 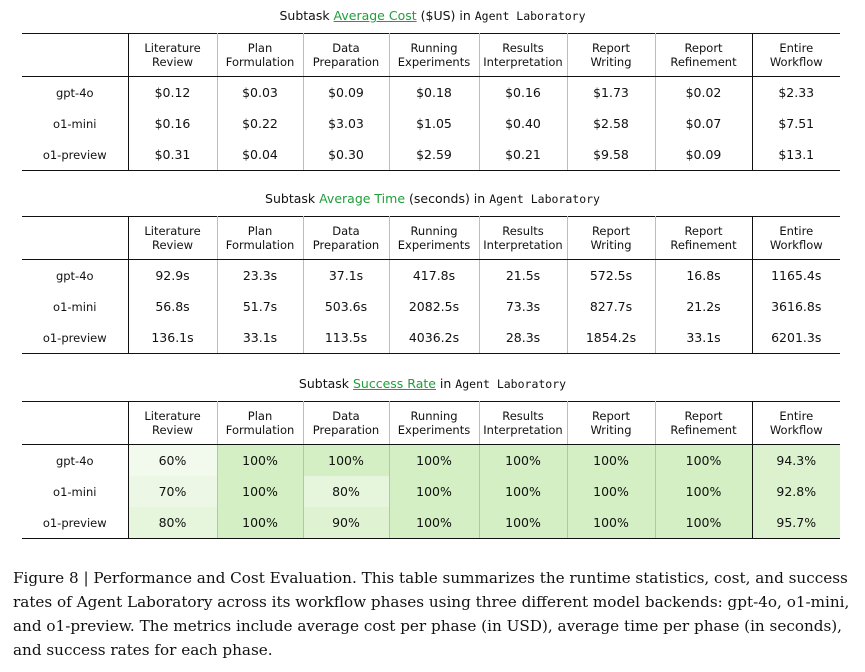 I want to click on column-header: Report Writing, so click(x=611, y=55).